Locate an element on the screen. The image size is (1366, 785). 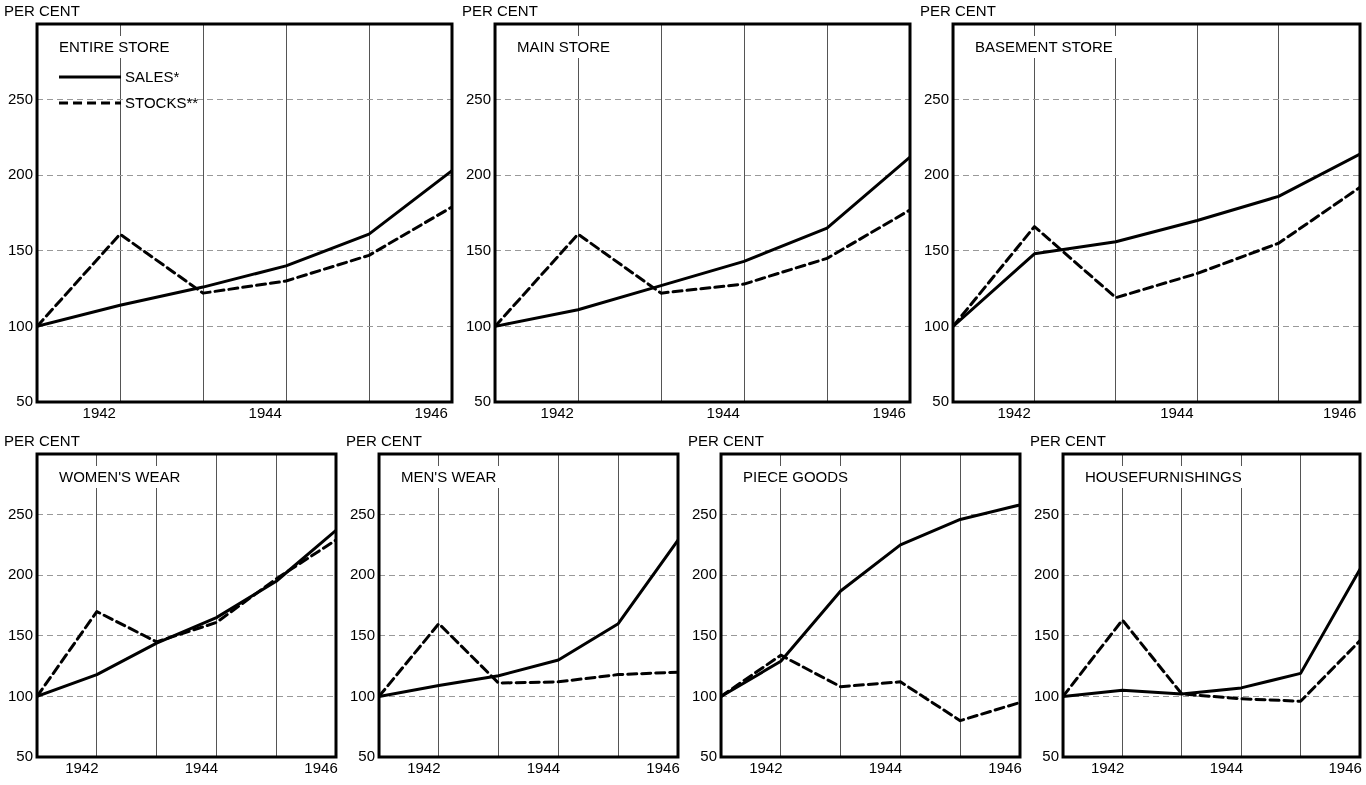
text: PIECE GOODS is located at coordinates (796, 476).